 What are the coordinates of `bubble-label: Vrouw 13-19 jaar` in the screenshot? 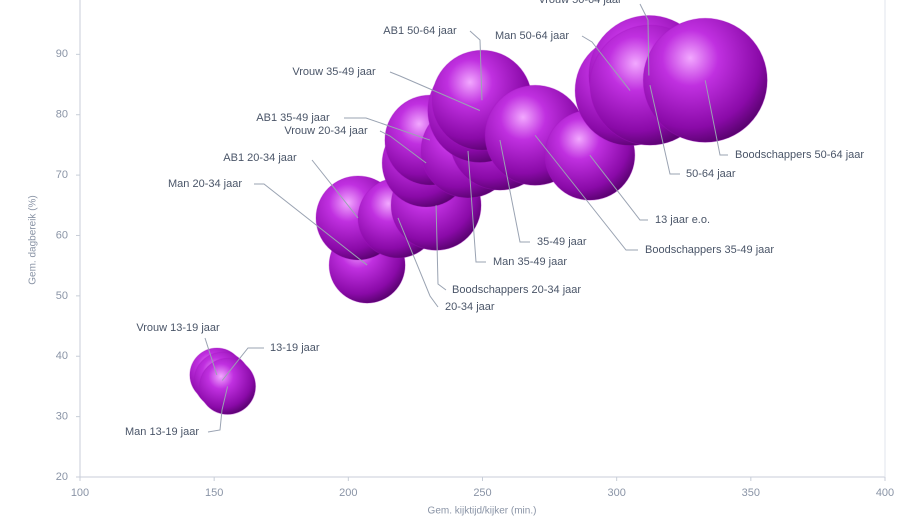 It's located at (178, 328).